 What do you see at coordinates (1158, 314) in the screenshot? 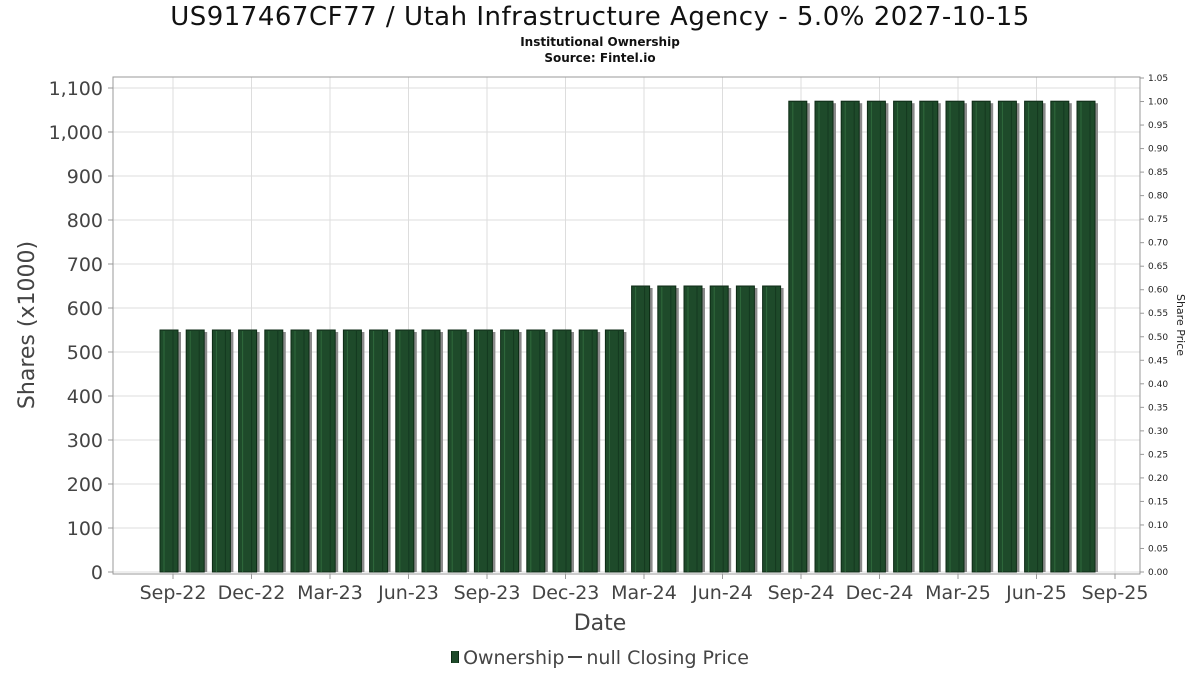
I see `y2-tick-label: 0.55` at bounding box center [1158, 314].